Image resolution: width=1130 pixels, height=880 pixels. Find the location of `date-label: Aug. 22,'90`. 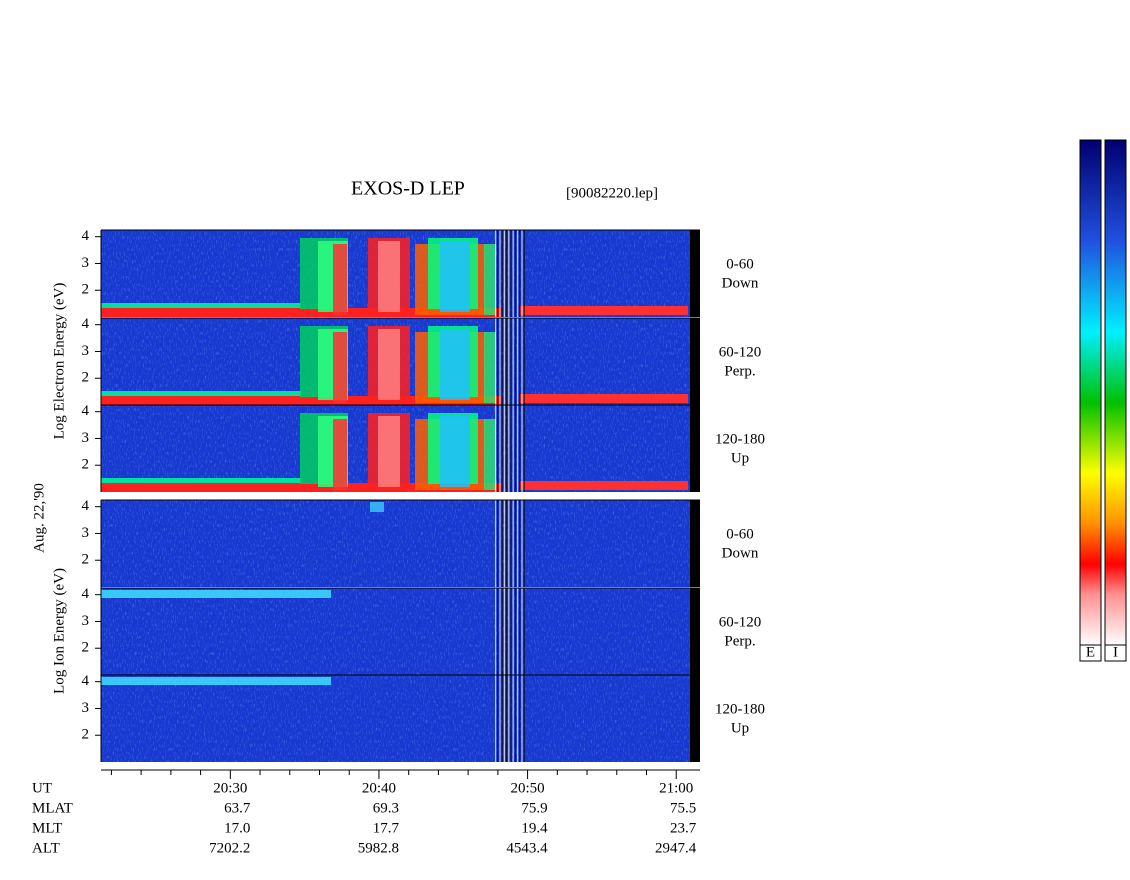

date-label: Aug. 22,'90 is located at coordinates (39, 518).